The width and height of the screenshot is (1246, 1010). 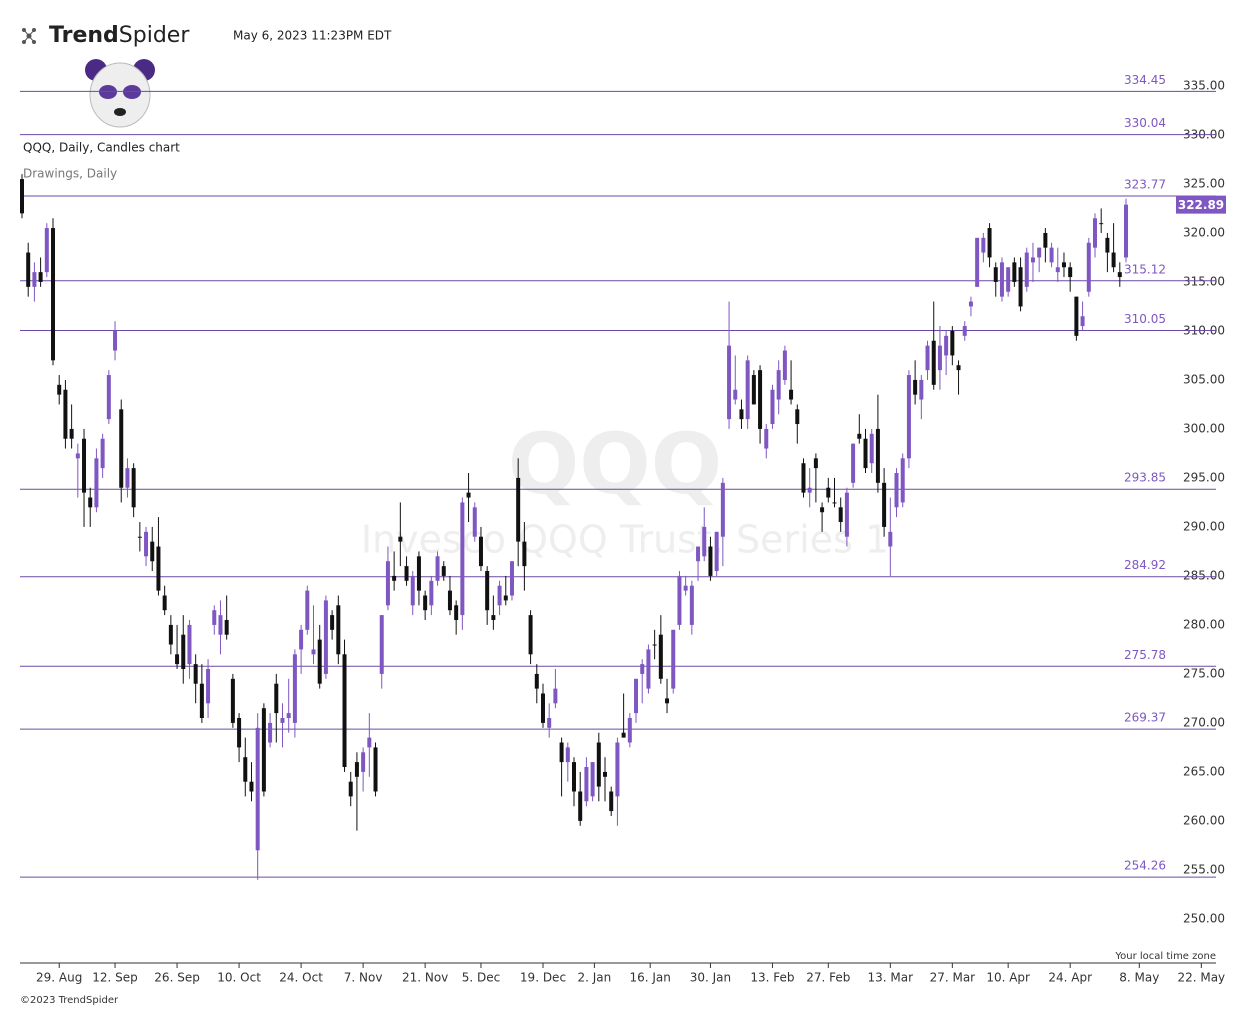 What do you see at coordinates (1204, 379) in the screenshot?
I see `y-tick-label: 305.00` at bounding box center [1204, 379].